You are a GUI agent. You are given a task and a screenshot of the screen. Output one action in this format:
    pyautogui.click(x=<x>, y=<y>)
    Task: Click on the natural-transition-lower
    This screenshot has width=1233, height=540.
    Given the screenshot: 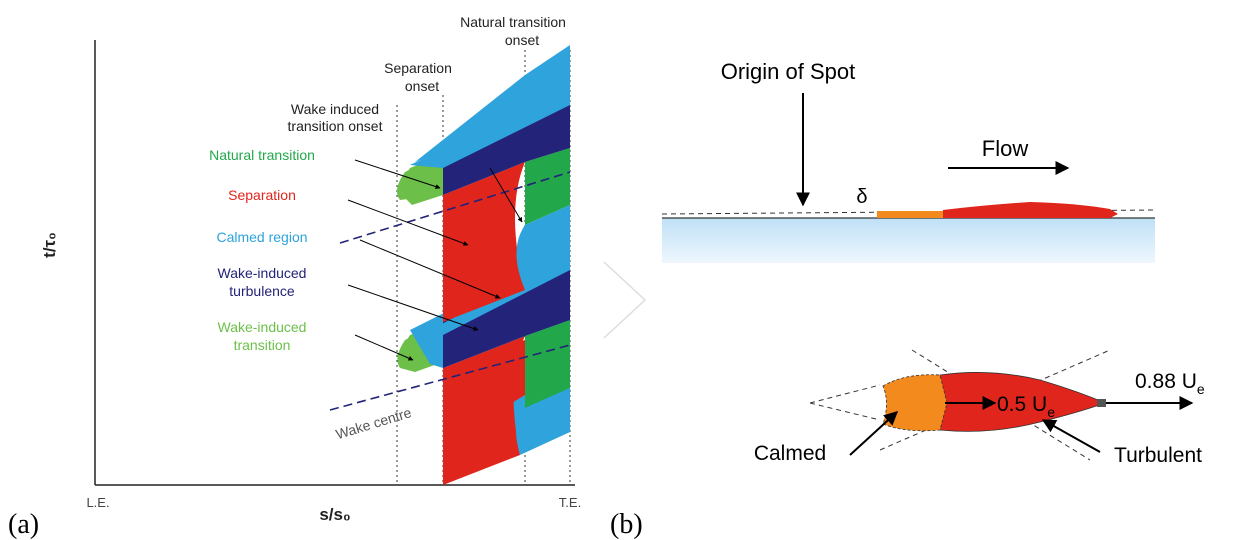 What is the action you would take?
    pyautogui.click(x=547, y=364)
    